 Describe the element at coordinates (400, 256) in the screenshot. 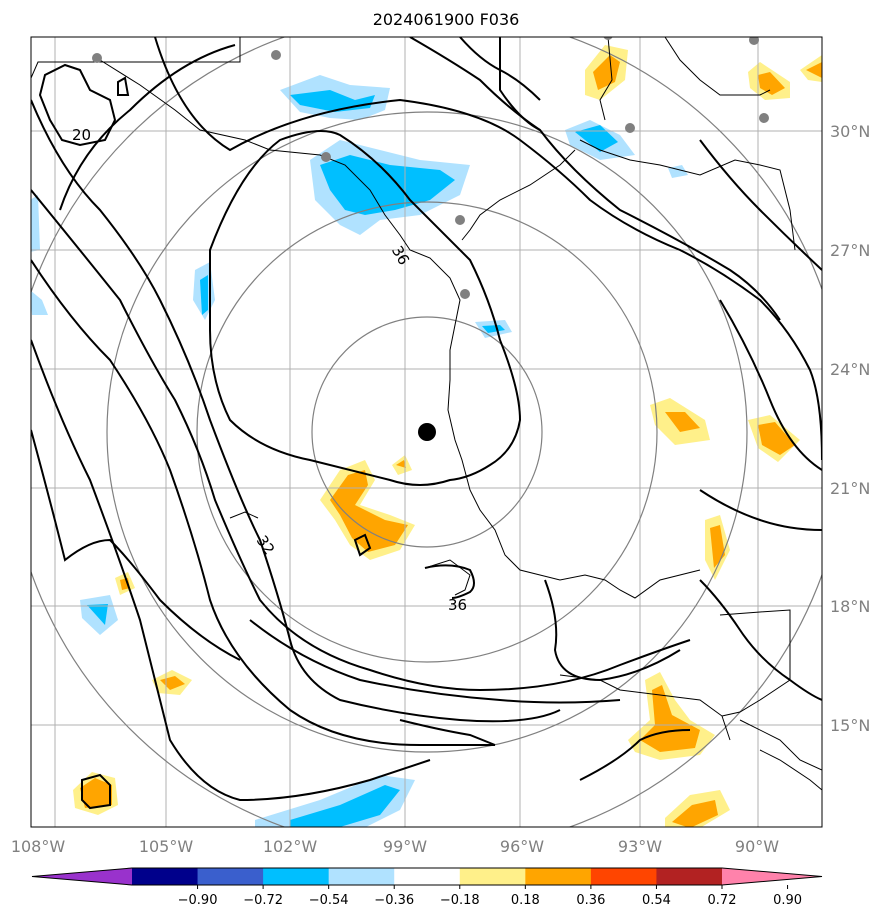

I see `contour-label-36-north: 36` at that location.